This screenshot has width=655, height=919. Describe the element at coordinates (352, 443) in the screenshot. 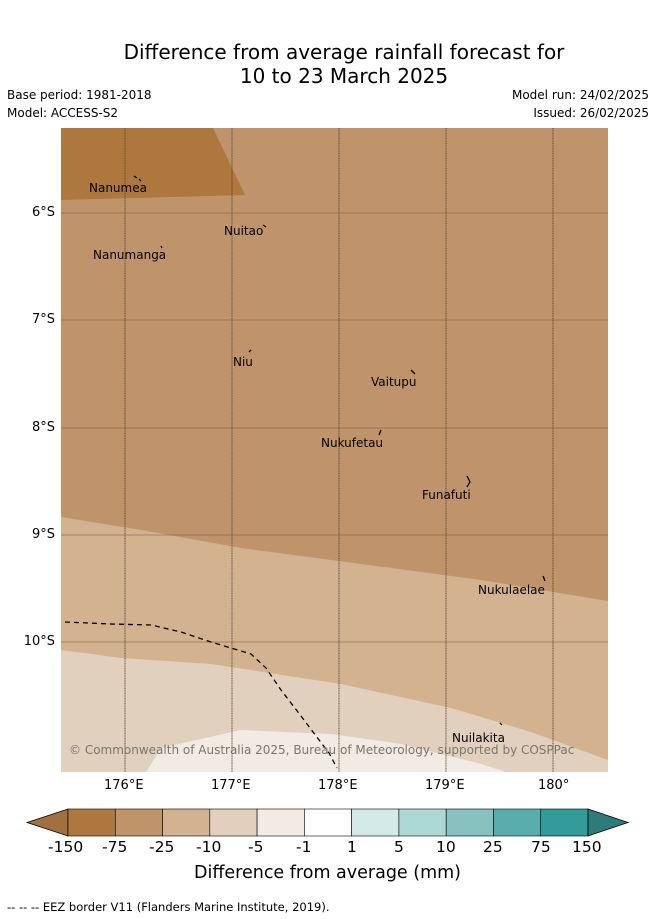

I see `place-label-nukufetau: Nukufetau` at that location.